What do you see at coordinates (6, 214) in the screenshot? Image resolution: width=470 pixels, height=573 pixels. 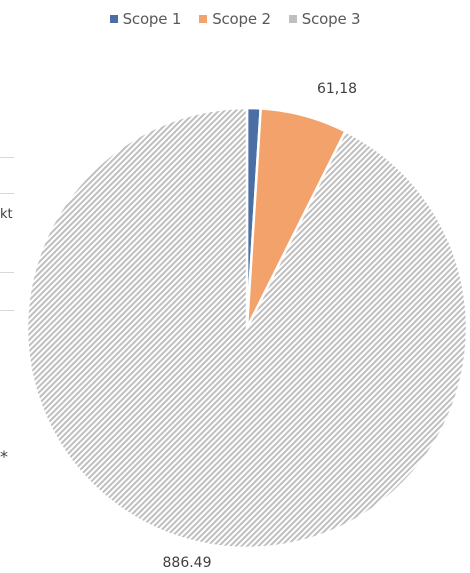 I see `background-text-fragment: kt` at bounding box center [6, 214].